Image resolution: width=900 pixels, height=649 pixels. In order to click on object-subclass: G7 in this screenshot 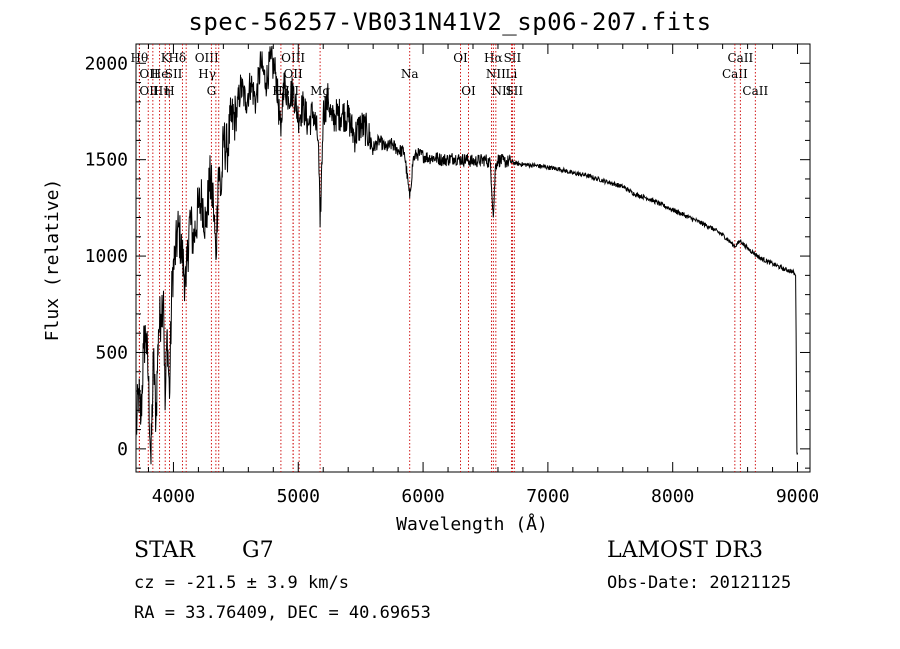, I will do `click(258, 550)`.